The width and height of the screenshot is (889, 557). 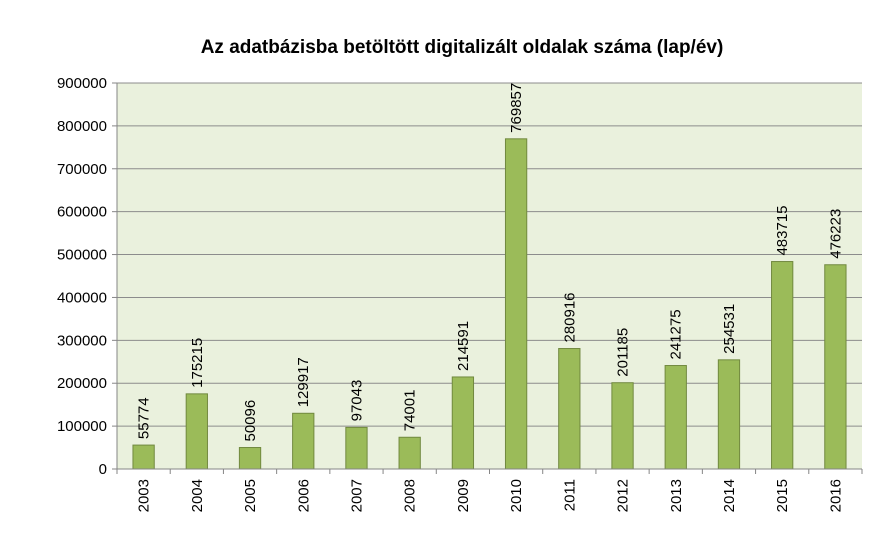 I want to click on x-tick-label: 2007, so click(x=356, y=495).